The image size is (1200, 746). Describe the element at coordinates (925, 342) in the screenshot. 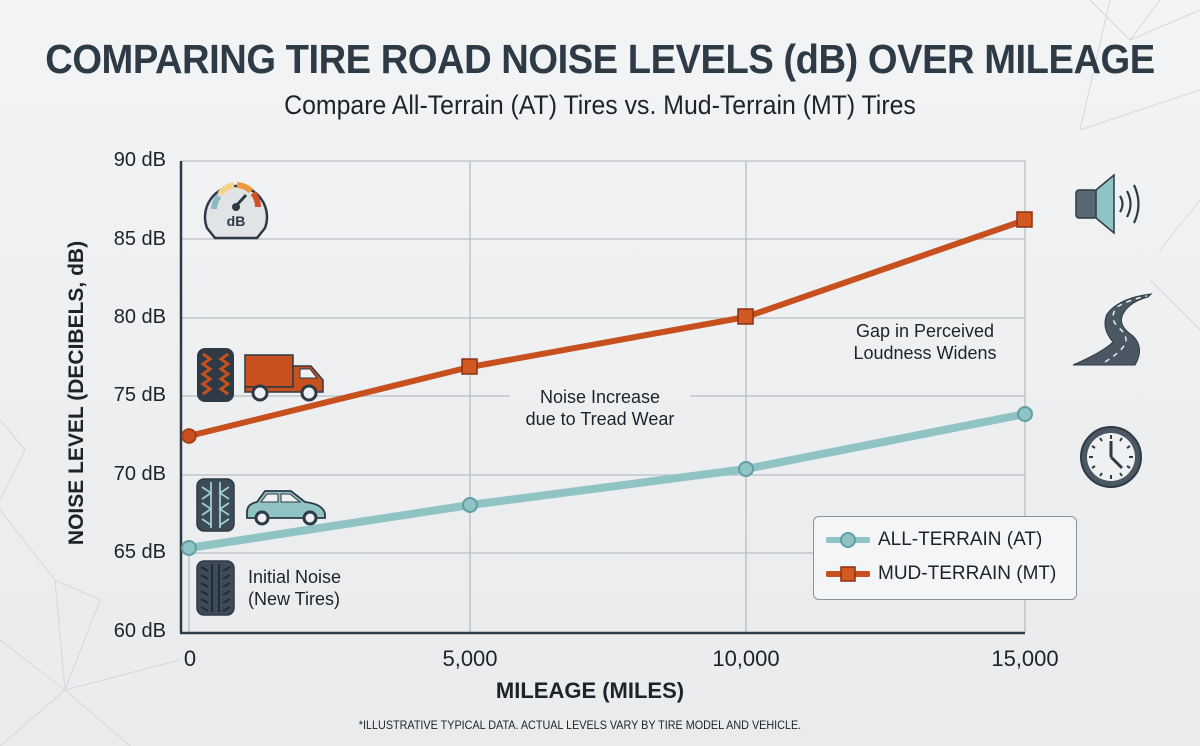

I see `annotation-gap-widens: Gap in Perceived Loudness Widens` at that location.